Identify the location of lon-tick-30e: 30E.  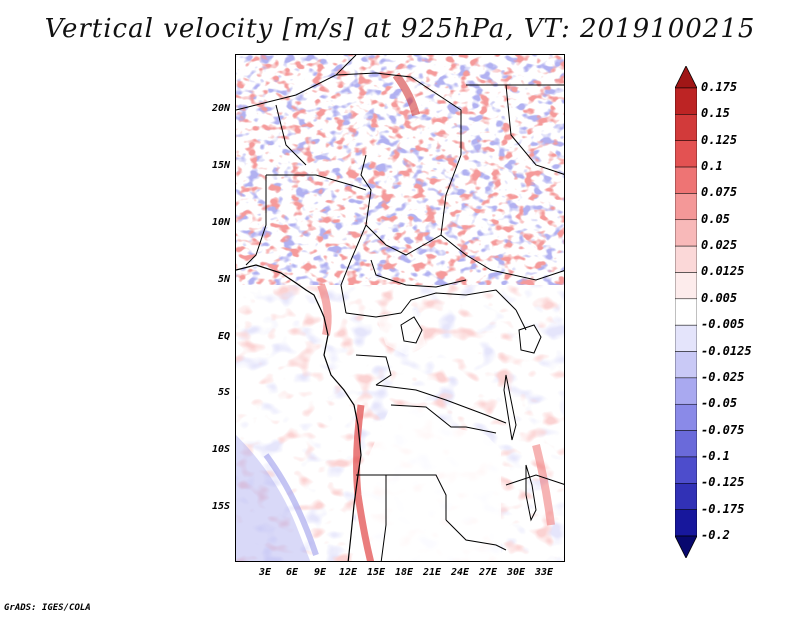
(516, 572).